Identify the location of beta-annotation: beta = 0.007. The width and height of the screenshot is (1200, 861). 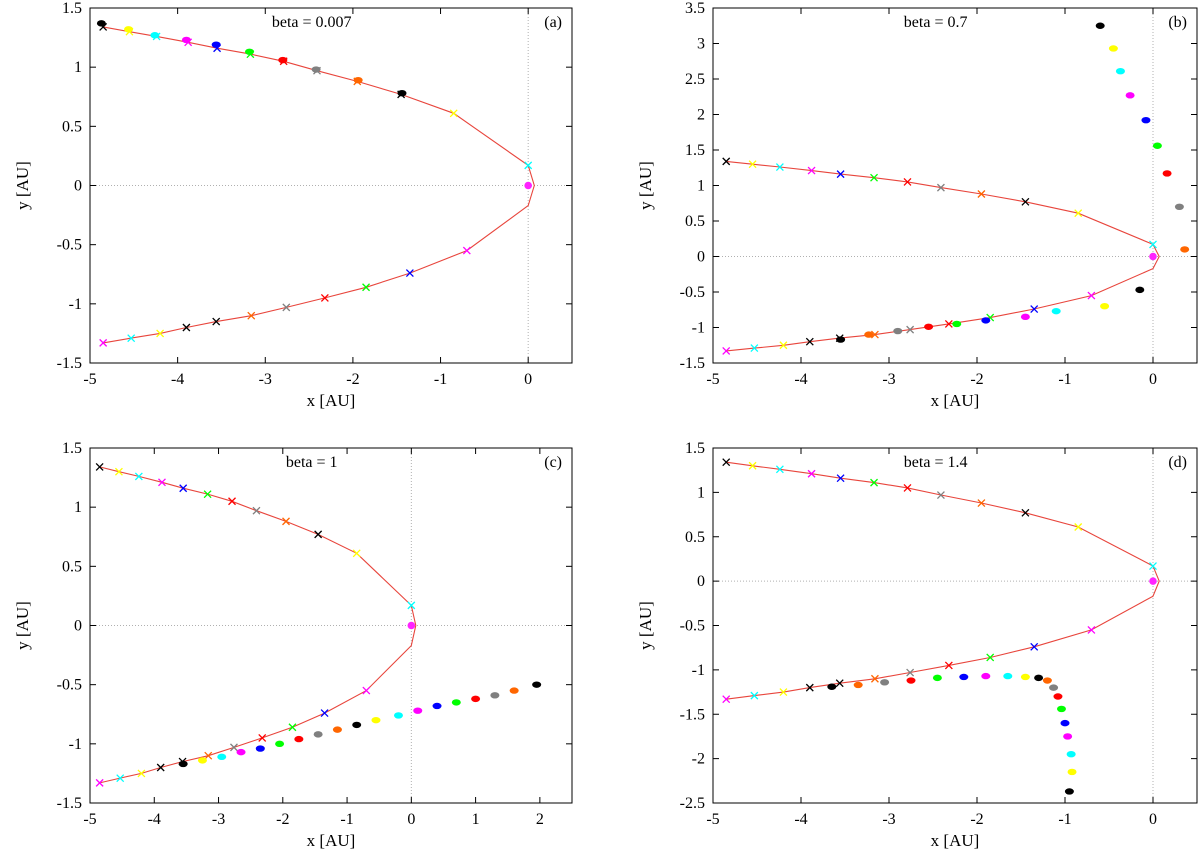
(312, 22).